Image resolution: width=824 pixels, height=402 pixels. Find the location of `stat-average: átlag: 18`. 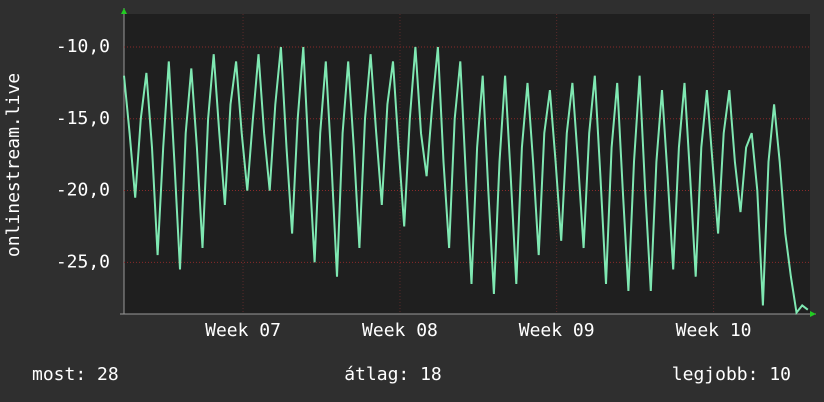

stat-average: átlag: 18 is located at coordinates (393, 374).